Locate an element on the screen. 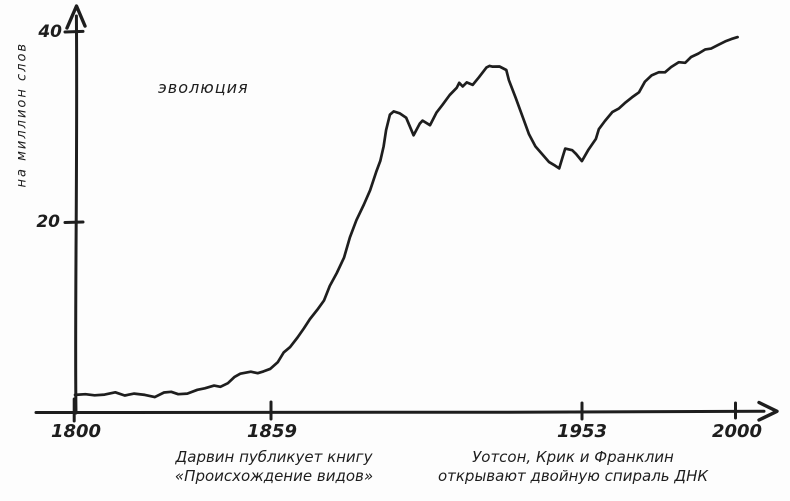  x-tick-label-2000: 2000 is located at coordinates (737, 431).